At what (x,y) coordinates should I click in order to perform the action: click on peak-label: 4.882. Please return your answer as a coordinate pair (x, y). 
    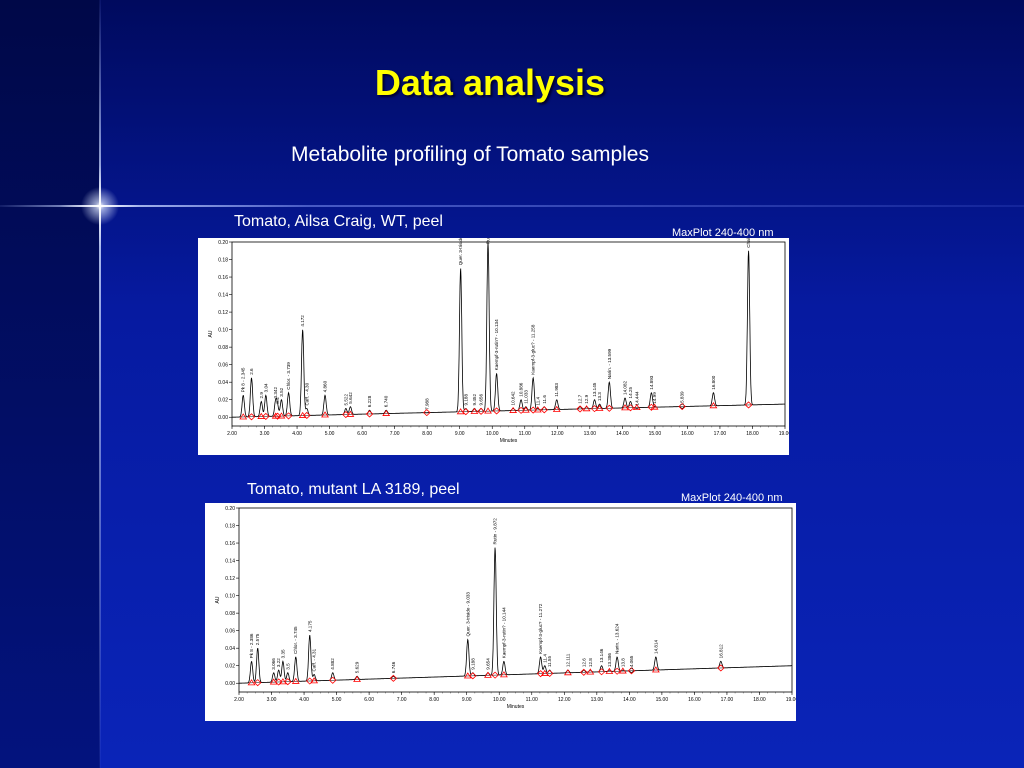
    Looking at the image, I should click on (332, 664).